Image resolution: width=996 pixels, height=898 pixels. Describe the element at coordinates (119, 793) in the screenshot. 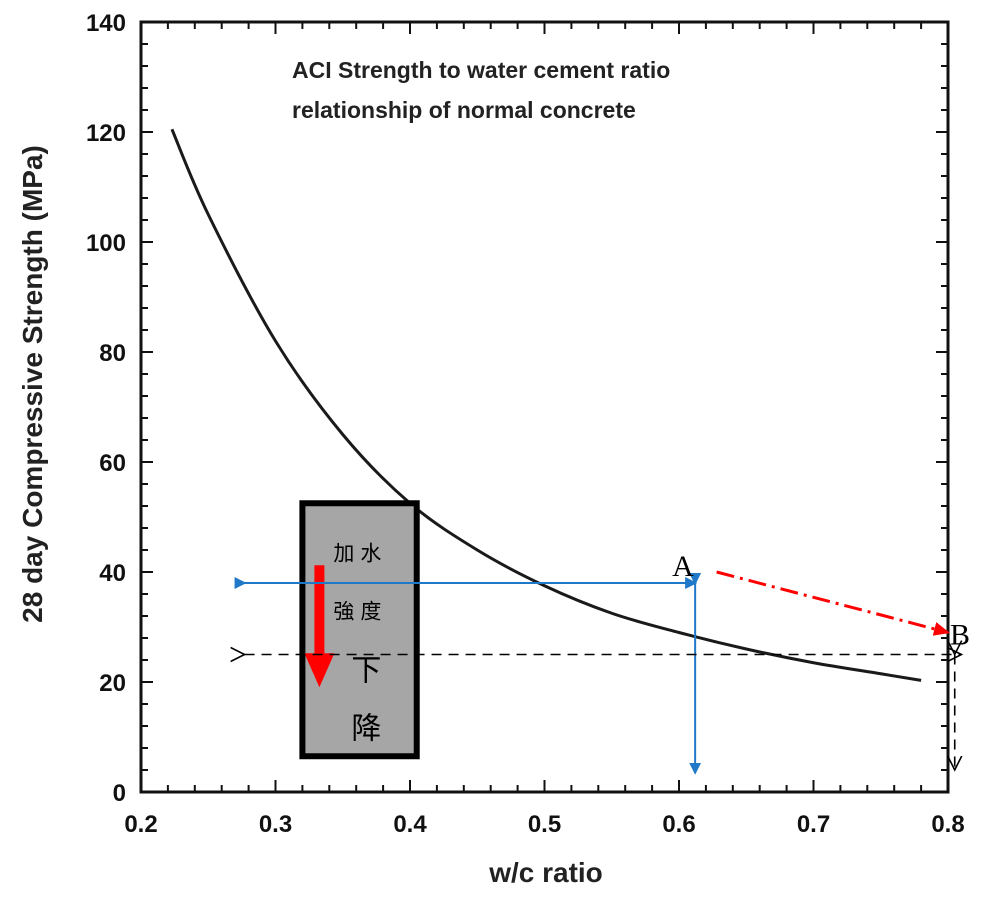

I see `y-tick-label: 0` at that location.